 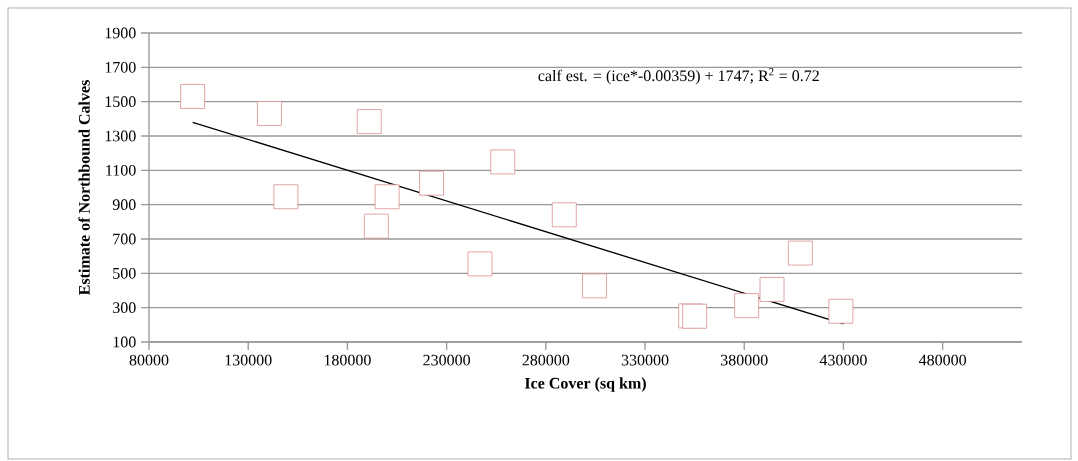 I want to click on x-tick-label: 280000, so click(x=546, y=360).